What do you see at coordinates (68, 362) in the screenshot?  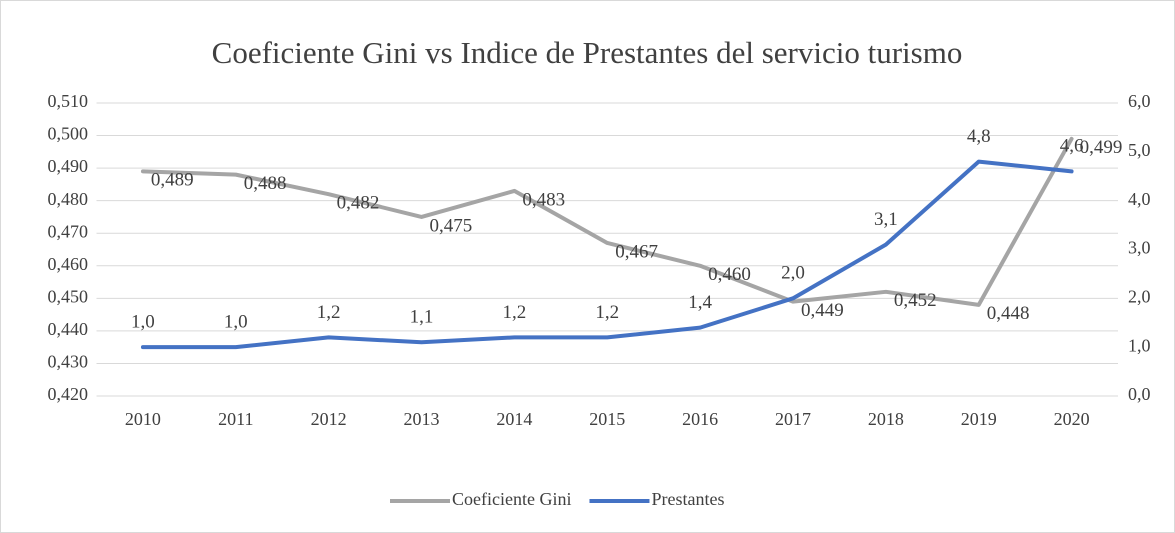 I see `y-tick-label: 0,430` at bounding box center [68, 362].